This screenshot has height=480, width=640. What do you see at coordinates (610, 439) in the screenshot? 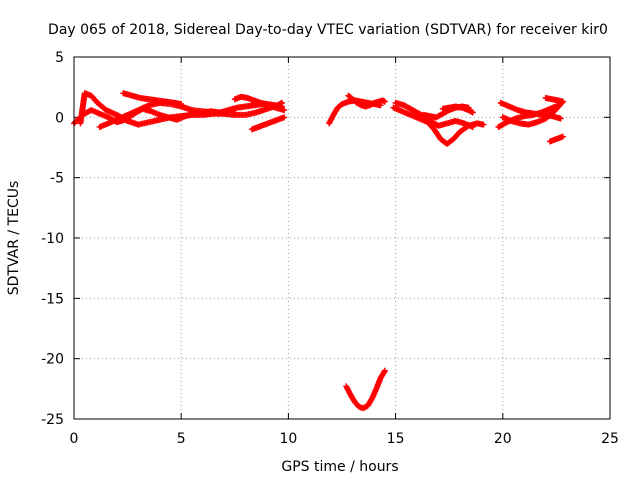
I see `x-tick-label: 25` at bounding box center [610, 439].